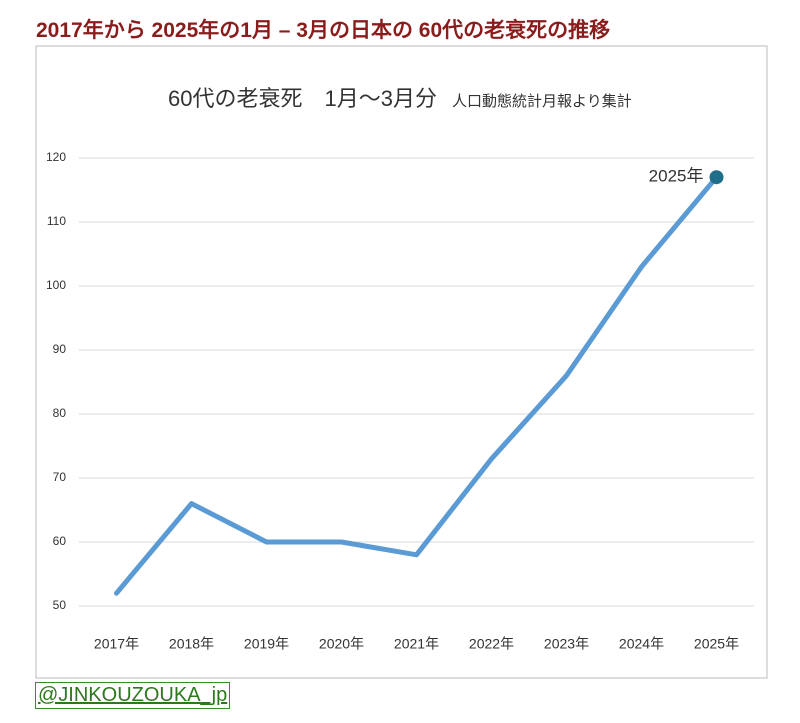  What do you see at coordinates (56, 221) in the screenshot?
I see `y-tick-label: 110` at bounding box center [56, 221].